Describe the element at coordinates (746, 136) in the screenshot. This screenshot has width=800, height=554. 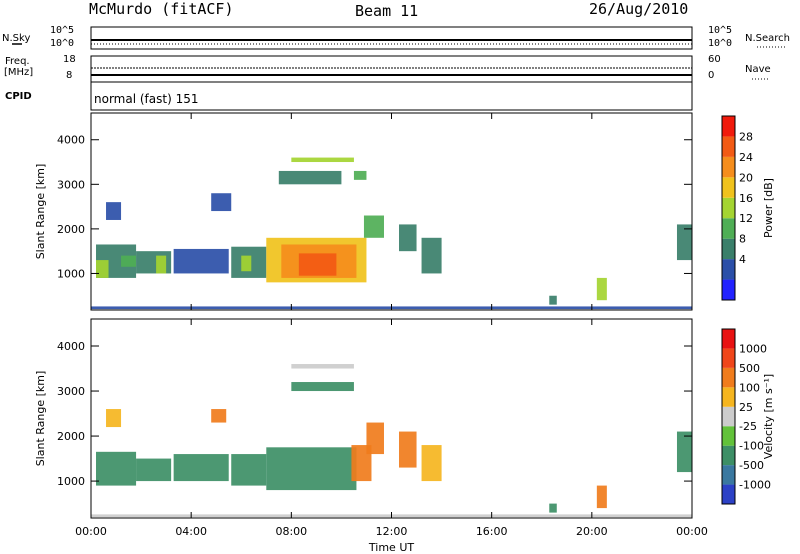
I see `power-colorbar-tick: 28` at that location.